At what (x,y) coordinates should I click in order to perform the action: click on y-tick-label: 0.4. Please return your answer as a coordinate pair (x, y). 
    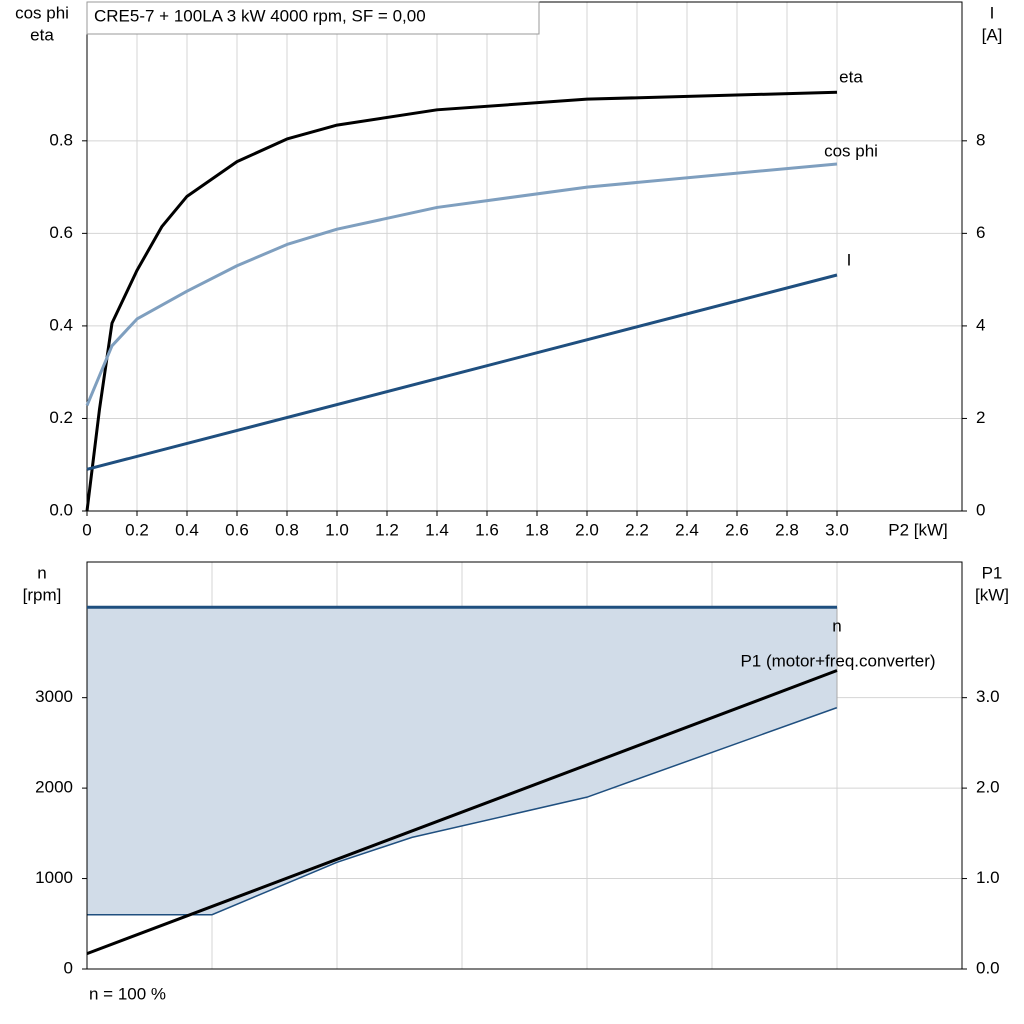
    Looking at the image, I should click on (61, 324).